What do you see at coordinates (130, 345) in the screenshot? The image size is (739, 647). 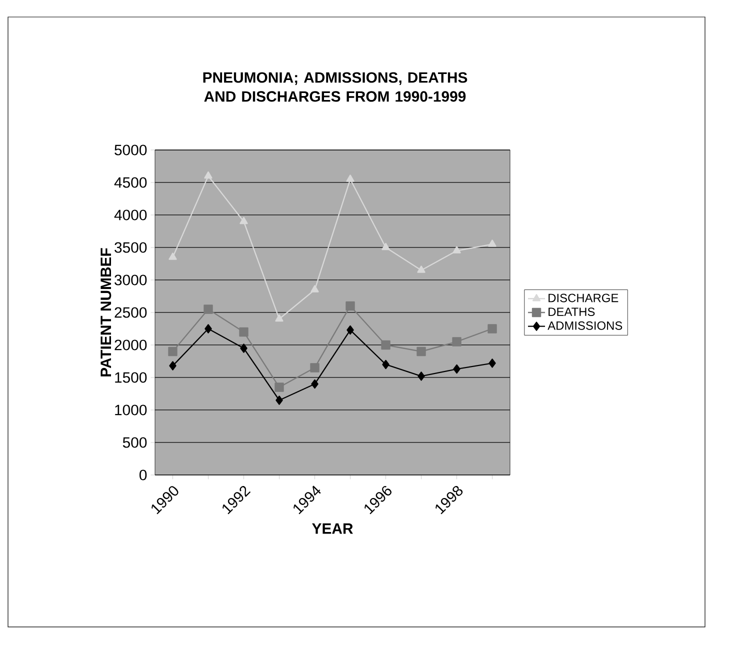 I see `y-tick-label: 2000` at bounding box center [130, 345].